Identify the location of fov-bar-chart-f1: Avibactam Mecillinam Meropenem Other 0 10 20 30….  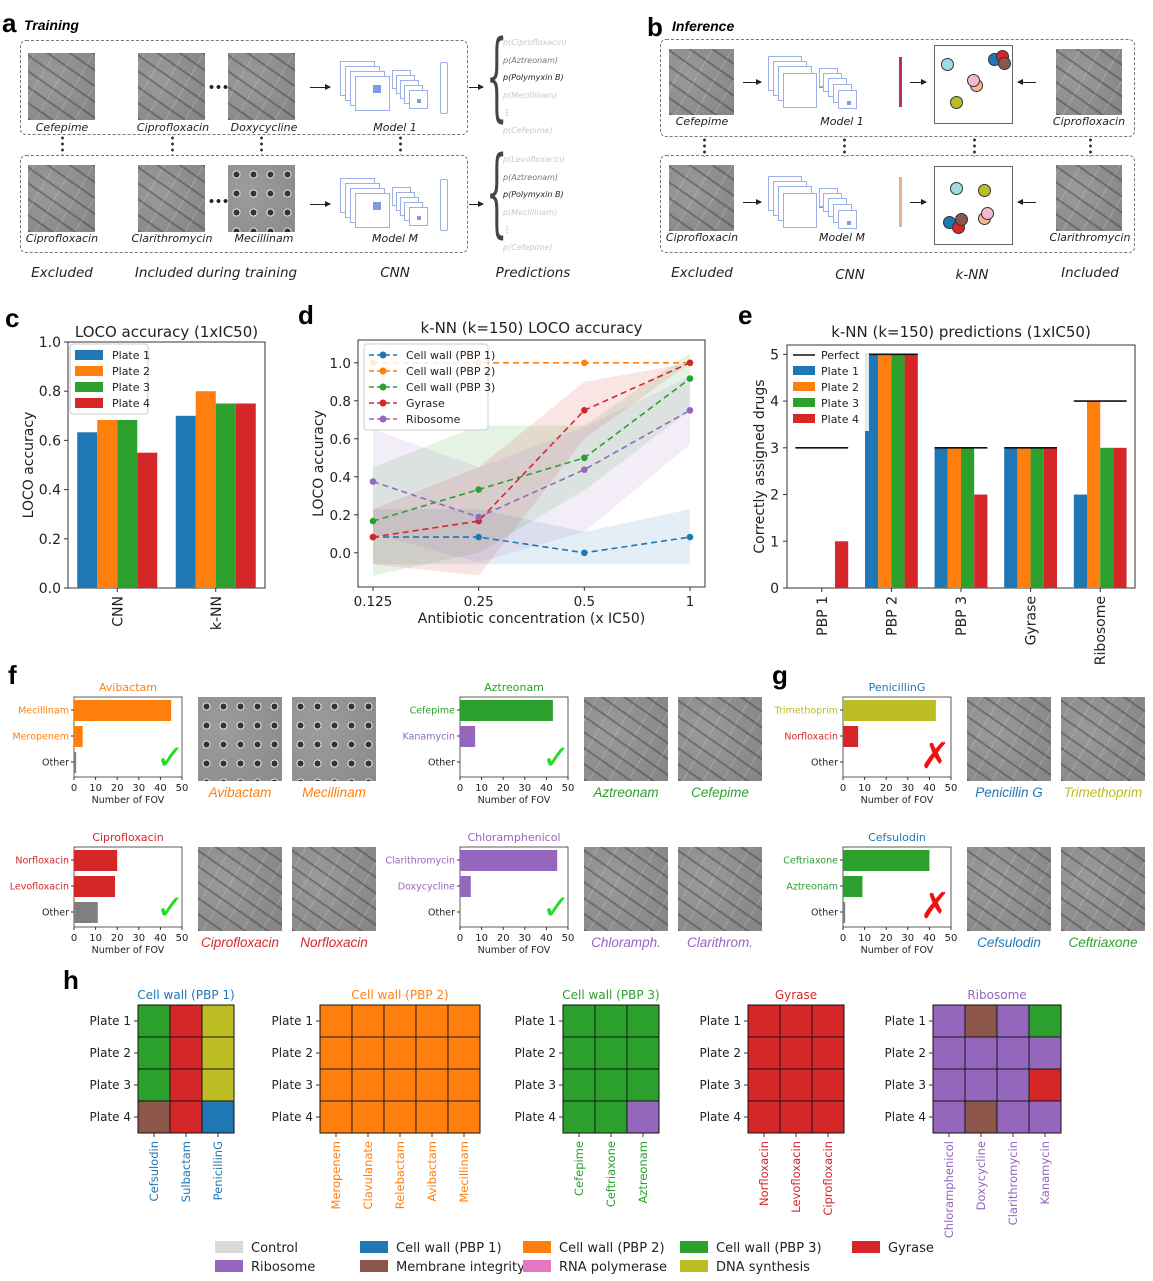
(100, 743).